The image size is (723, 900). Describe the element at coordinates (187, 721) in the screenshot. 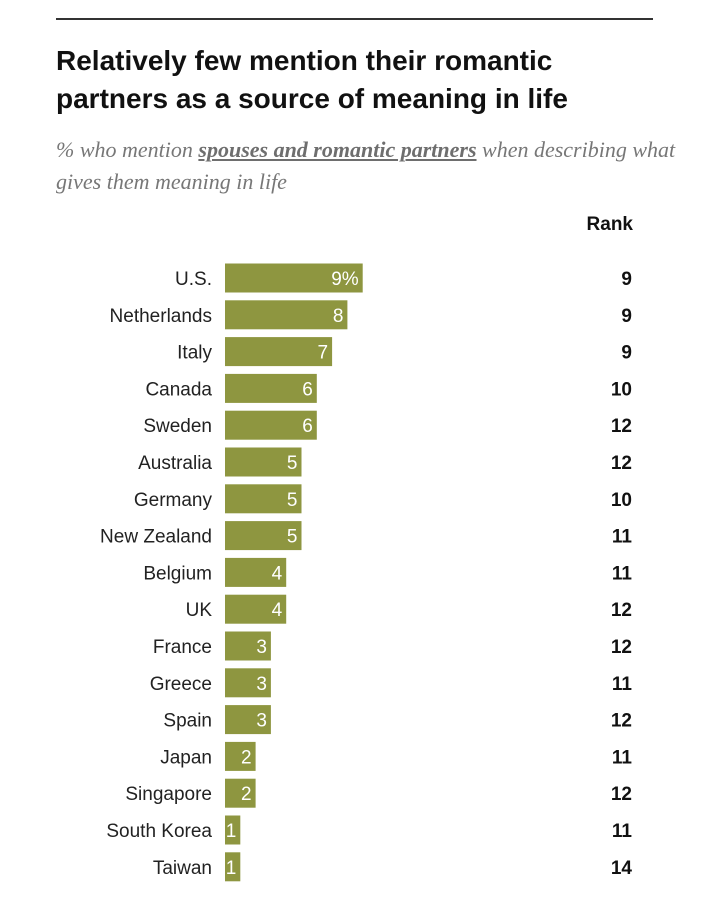

I see `category-label: Spain` at that location.